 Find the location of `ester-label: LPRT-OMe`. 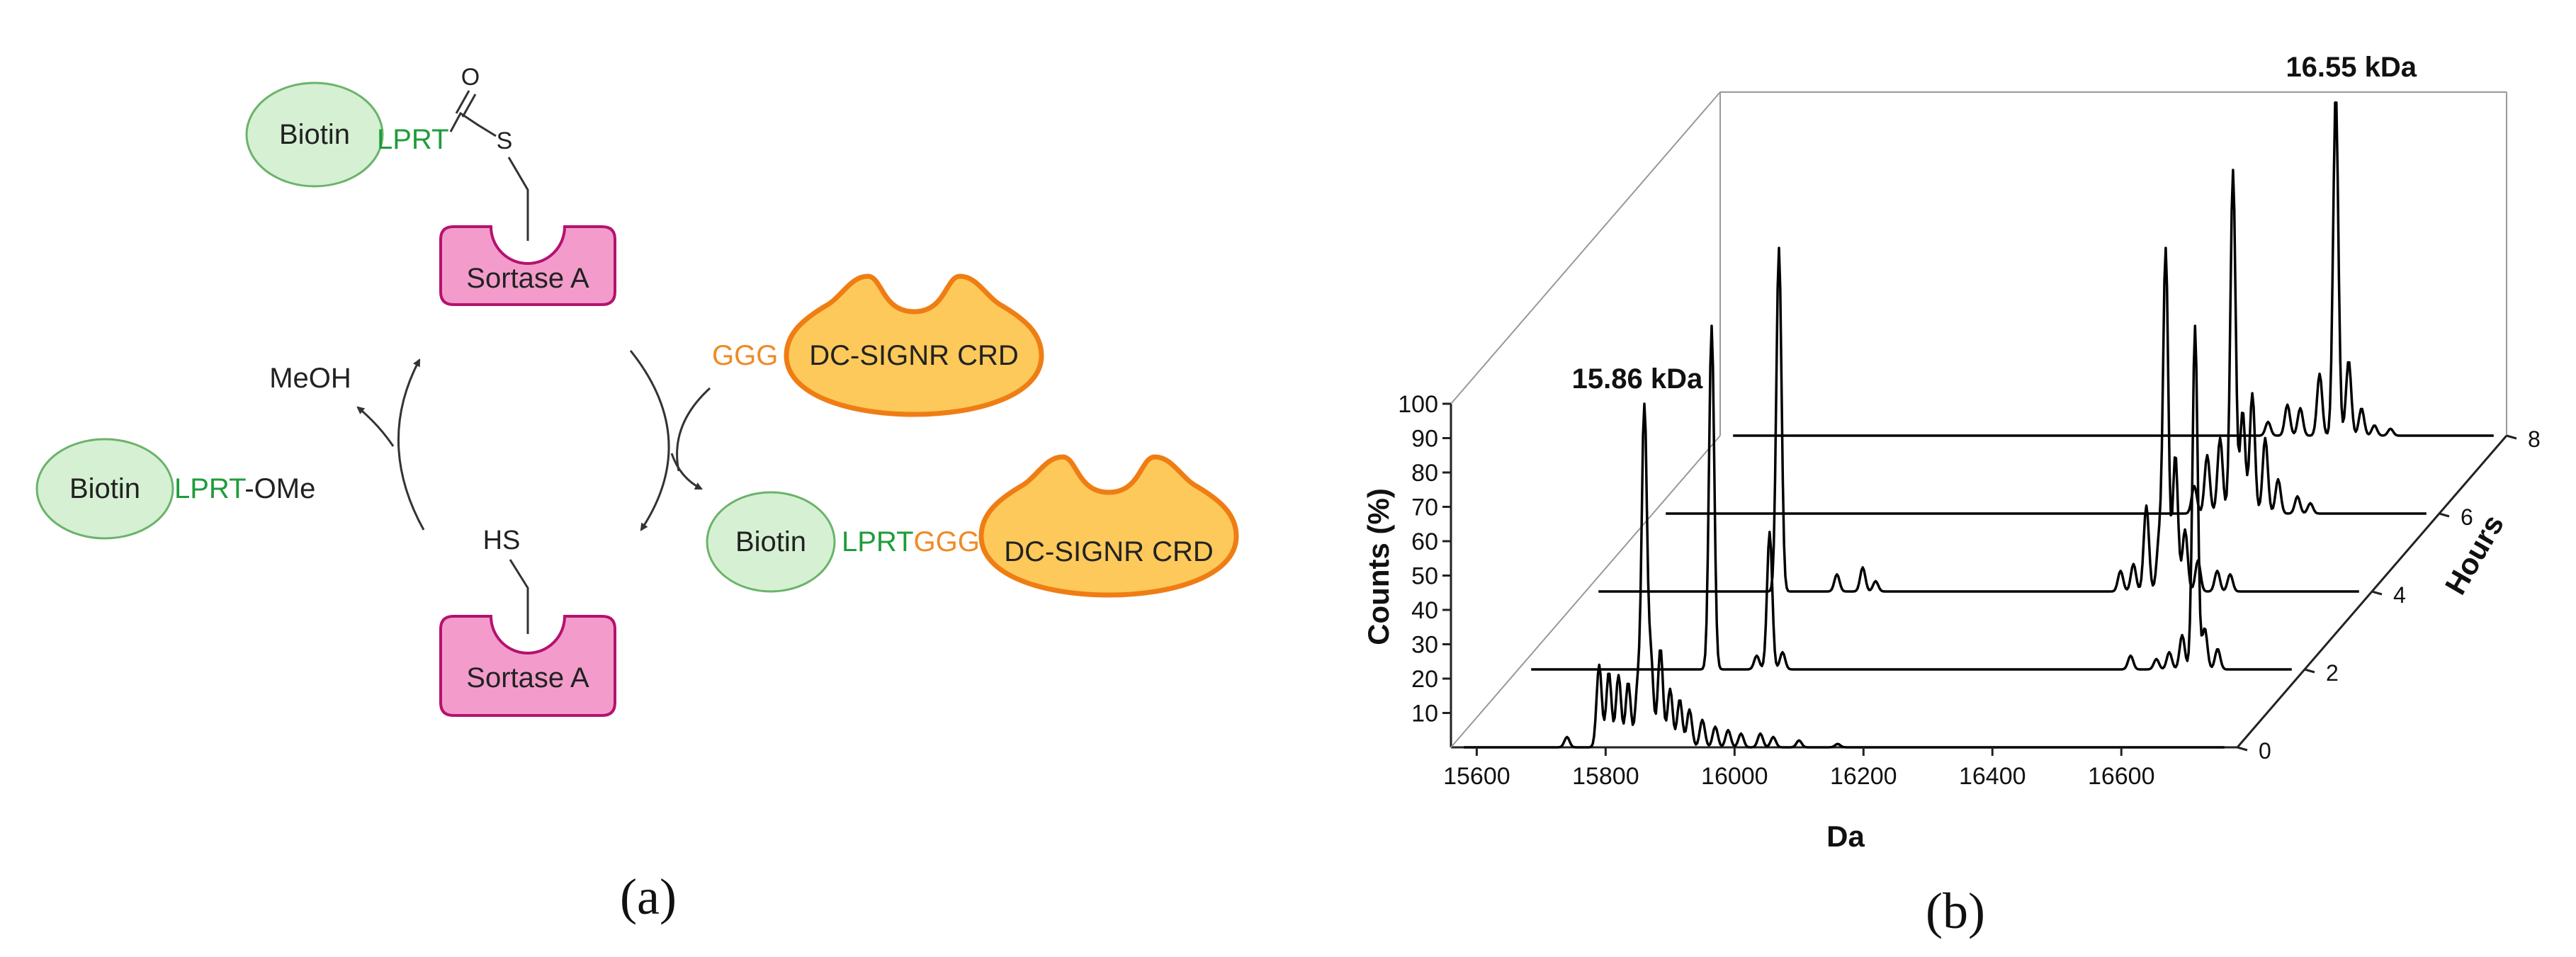

ester-label: LPRT-OMe is located at coordinates (245, 488).